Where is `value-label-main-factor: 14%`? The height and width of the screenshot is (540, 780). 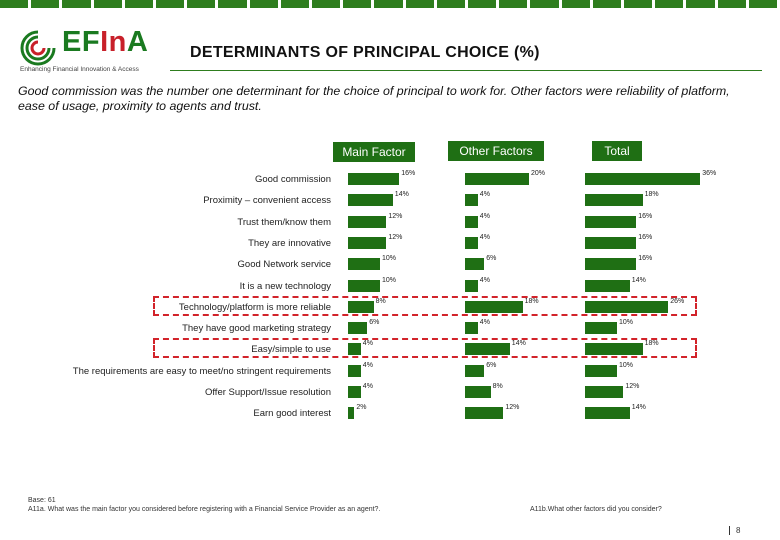
value-label-main-factor: 14% is located at coordinates (401, 195).